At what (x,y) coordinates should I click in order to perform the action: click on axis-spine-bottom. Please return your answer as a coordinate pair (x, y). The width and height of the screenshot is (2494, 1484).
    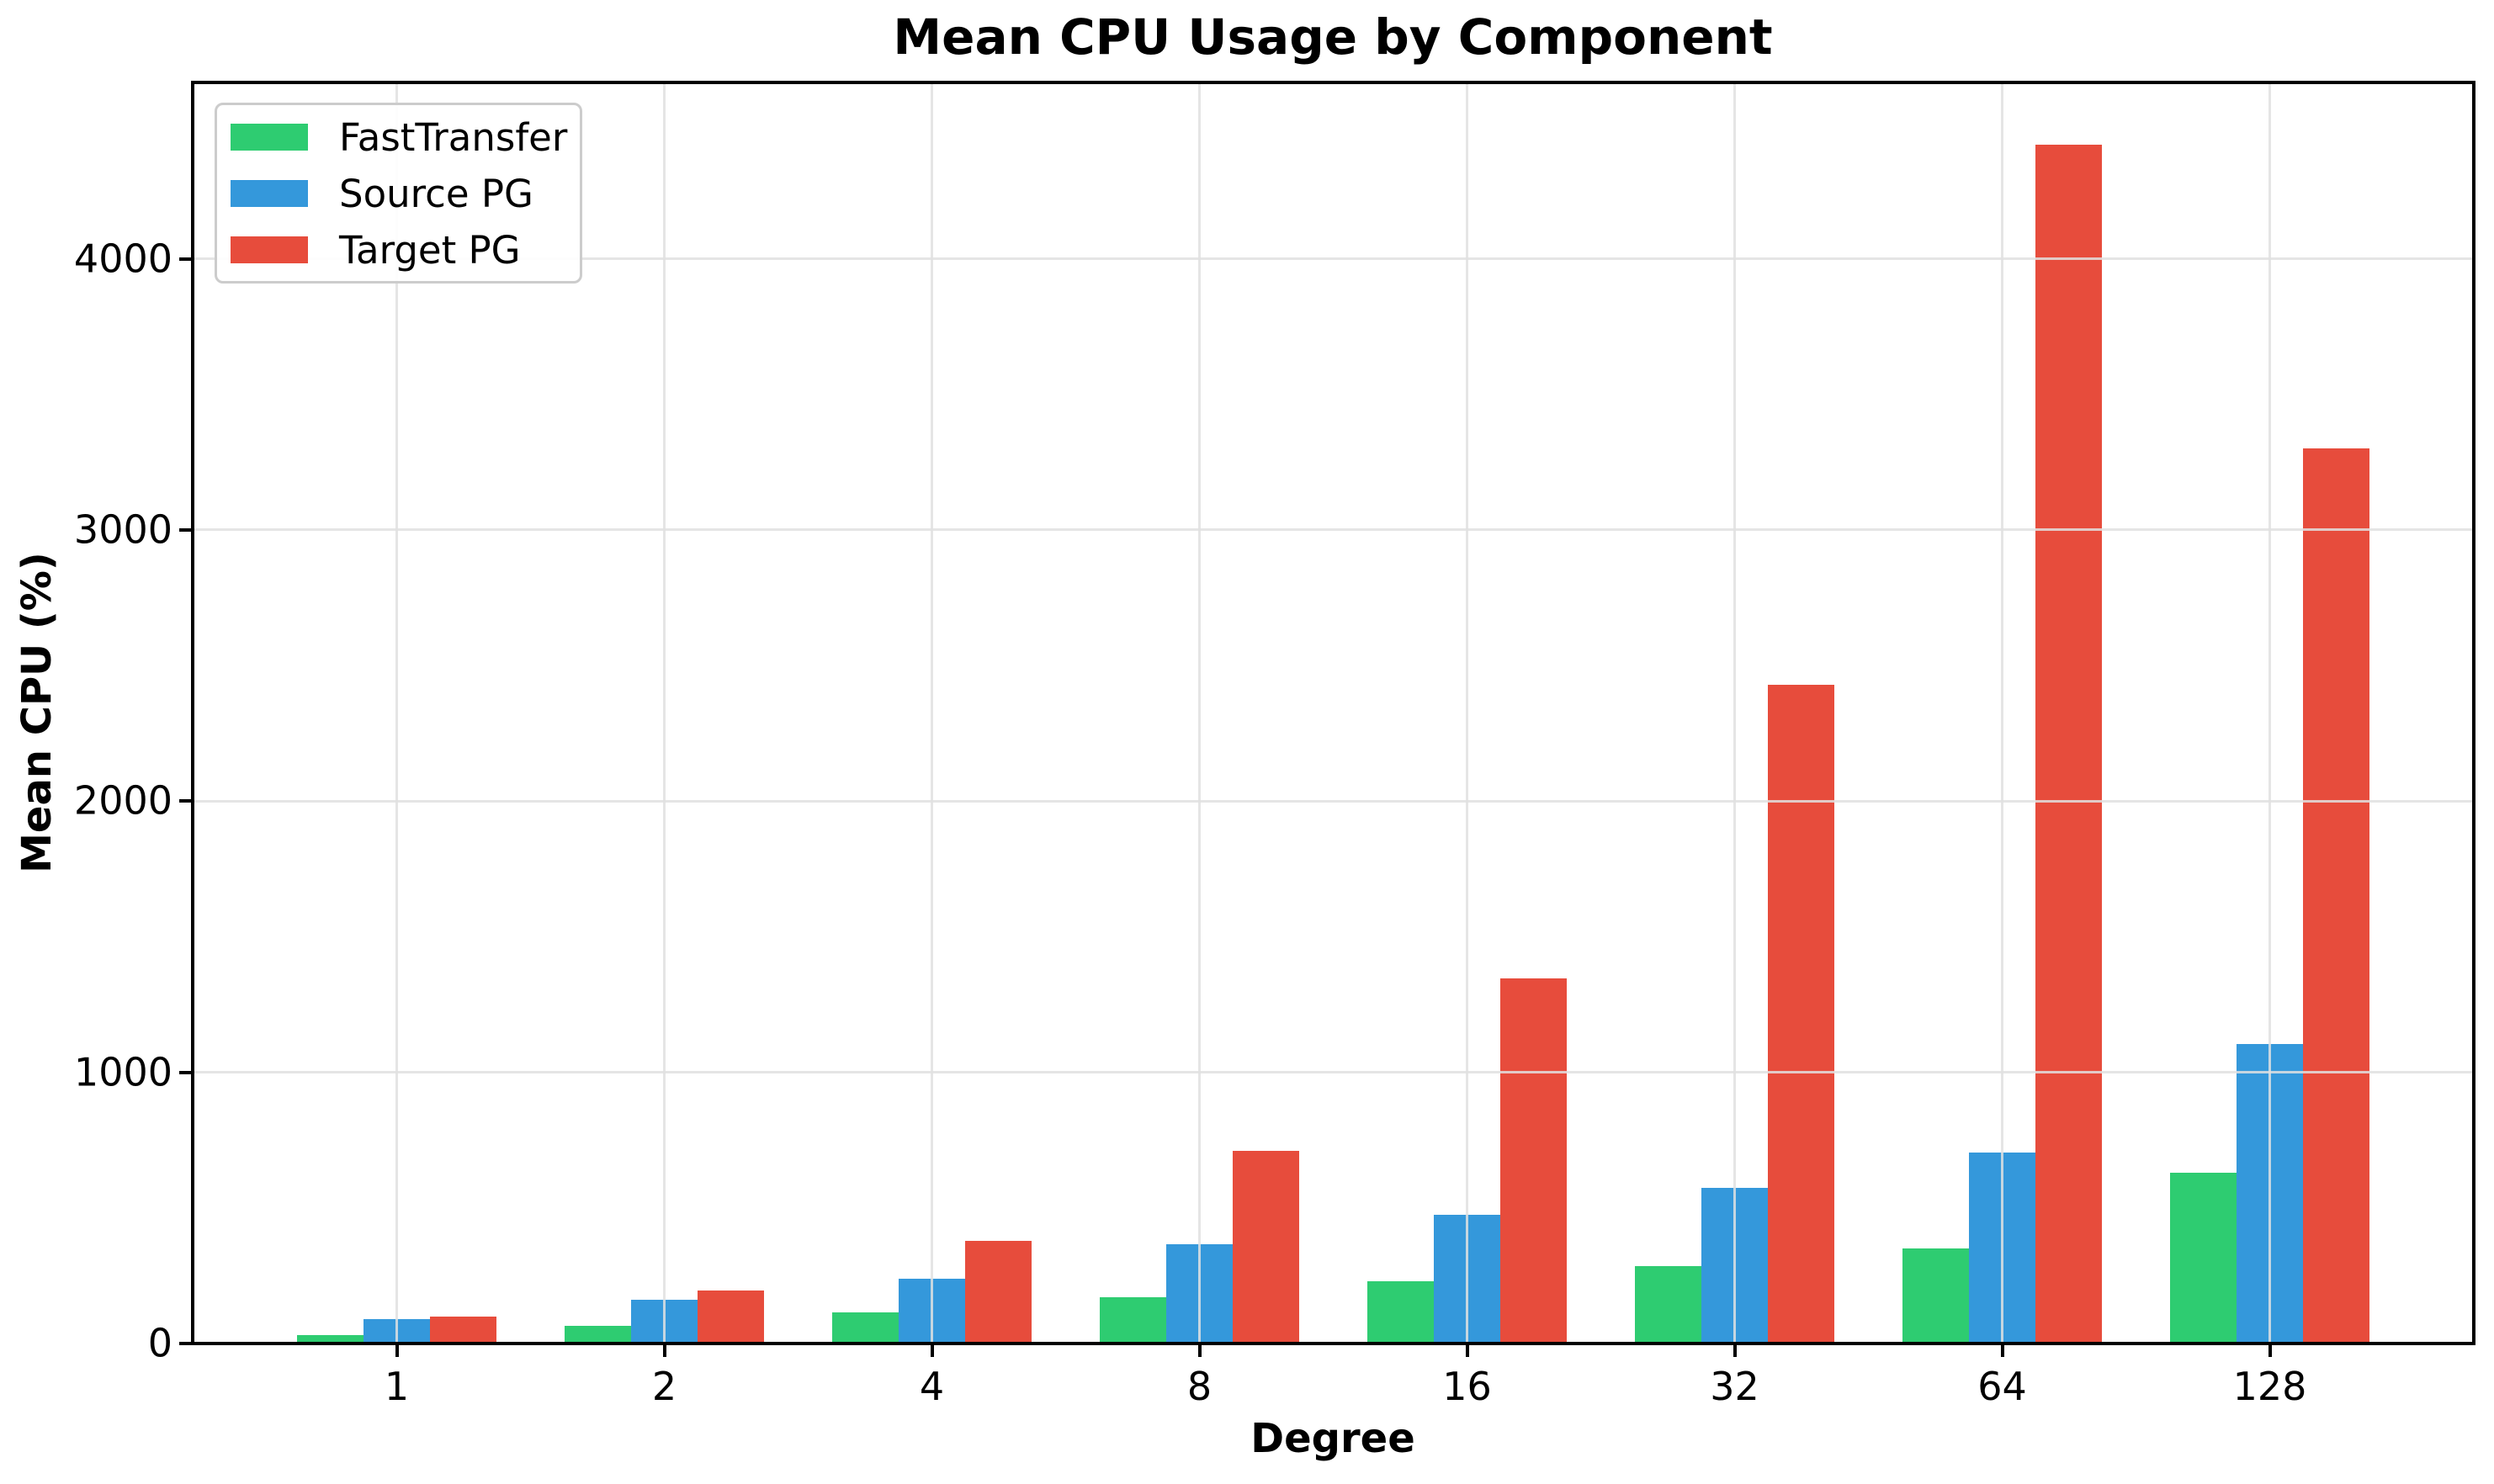
    Looking at the image, I should click on (1333, 1343).